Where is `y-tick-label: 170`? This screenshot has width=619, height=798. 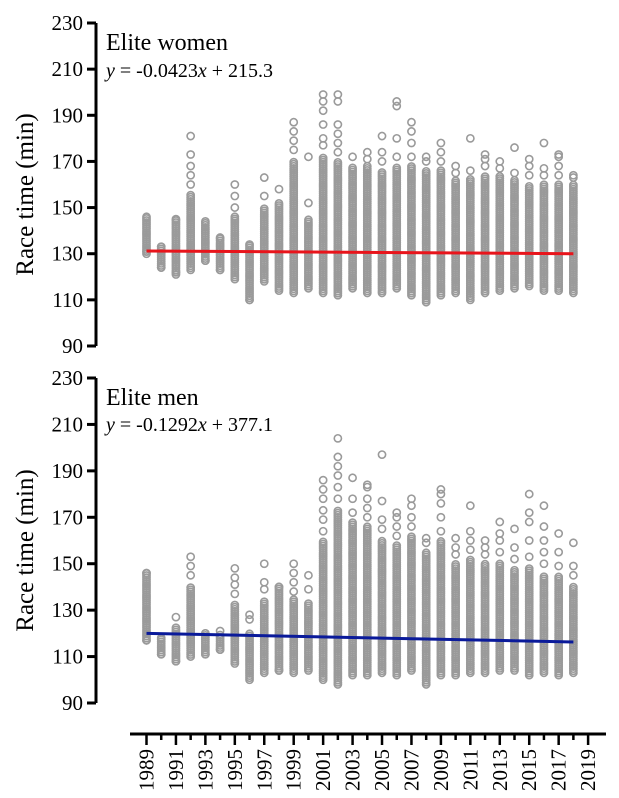
y-tick-label: 170 is located at coordinates (68, 517).